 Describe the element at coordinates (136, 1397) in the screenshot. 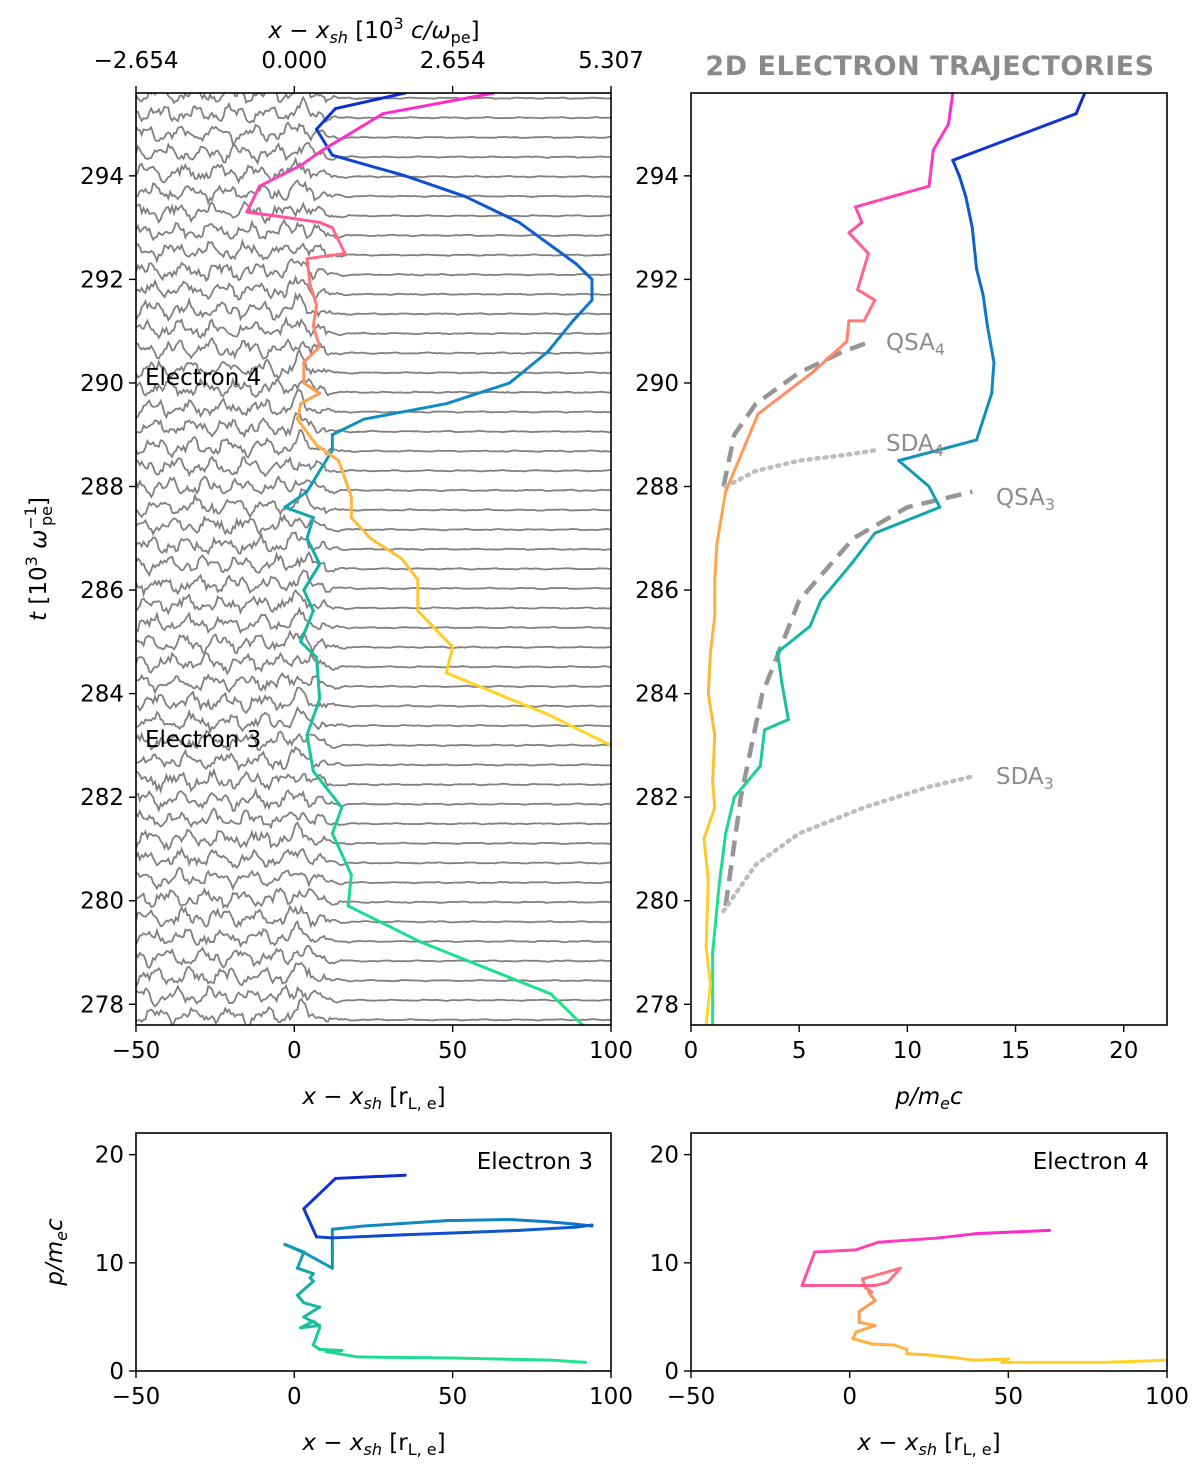

I see `x-tick-label: −50` at that location.